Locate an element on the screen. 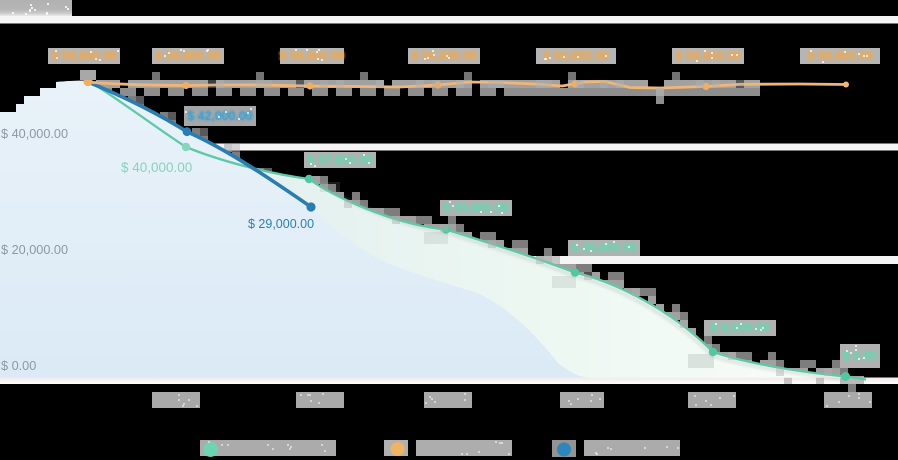 This screenshot has height=460, width=898. svg-text: $ 30,000.00 is located at coordinates (604, 248).